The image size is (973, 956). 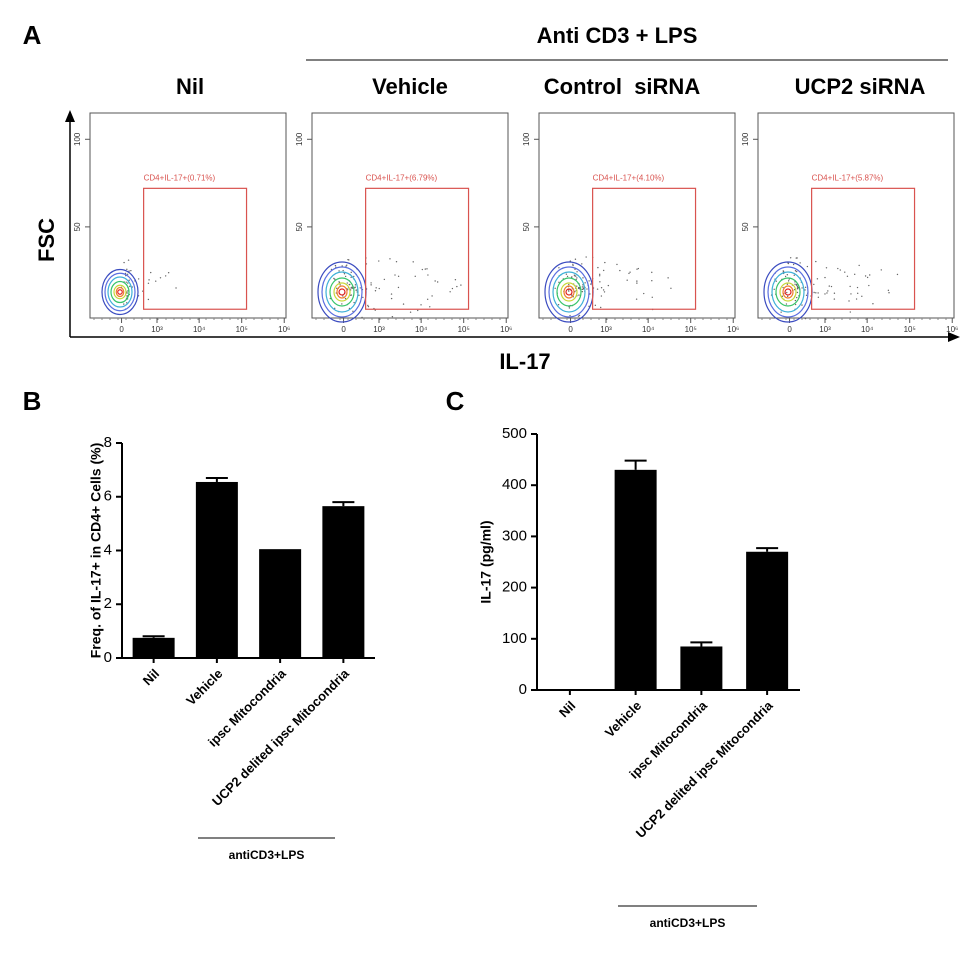 What do you see at coordinates (410, 86) in the screenshot?
I see `sample-title: Vehicle` at bounding box center [410, 86].